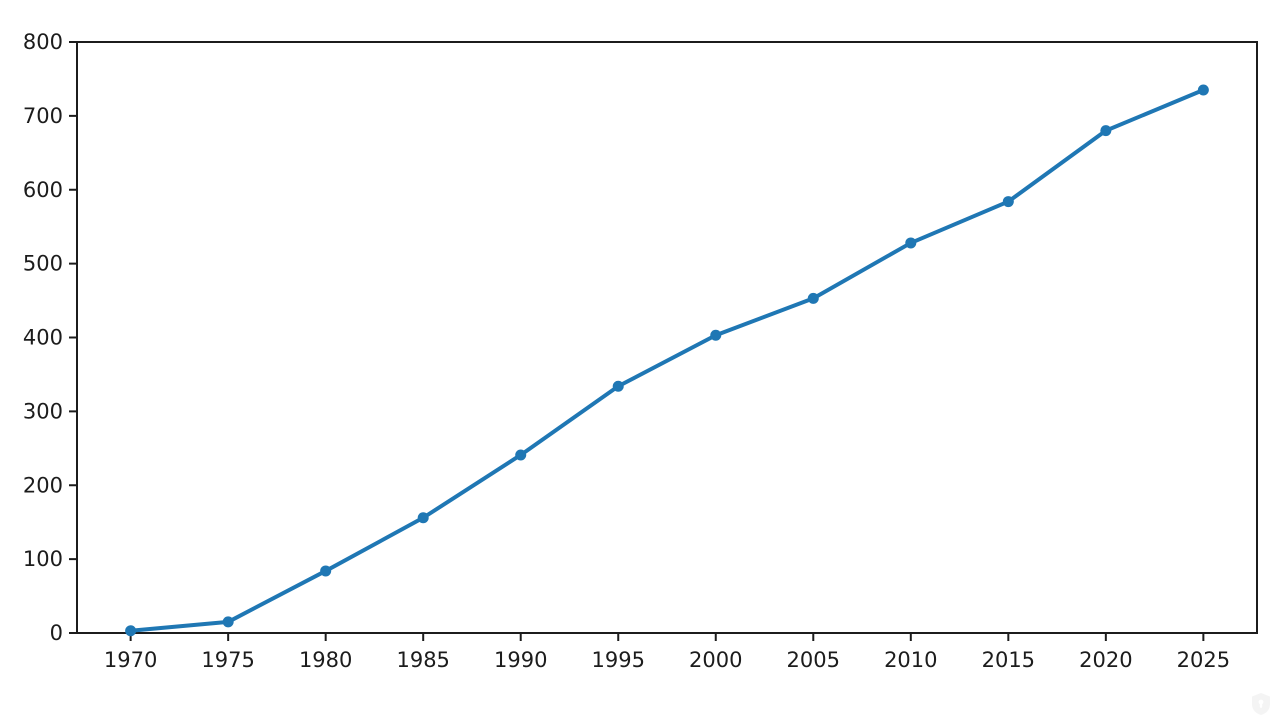  What do you see at coordinates (422, 660) in the screenshot?
I see `x-tick-label: 1985` at bounding box center [422, 660].